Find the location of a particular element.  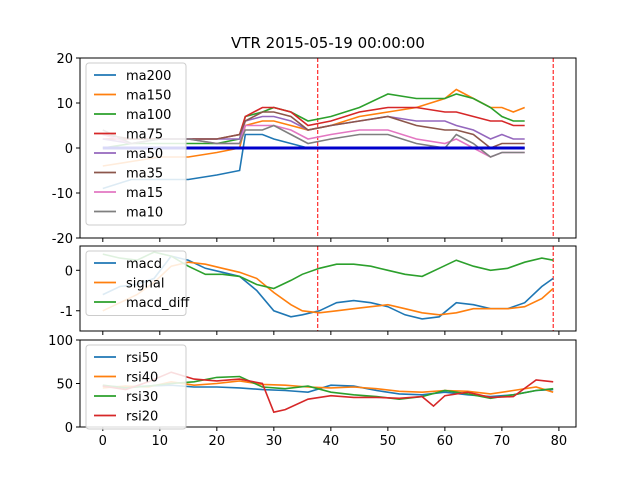

series-line-ma10 is located at coordinates (313, 141).